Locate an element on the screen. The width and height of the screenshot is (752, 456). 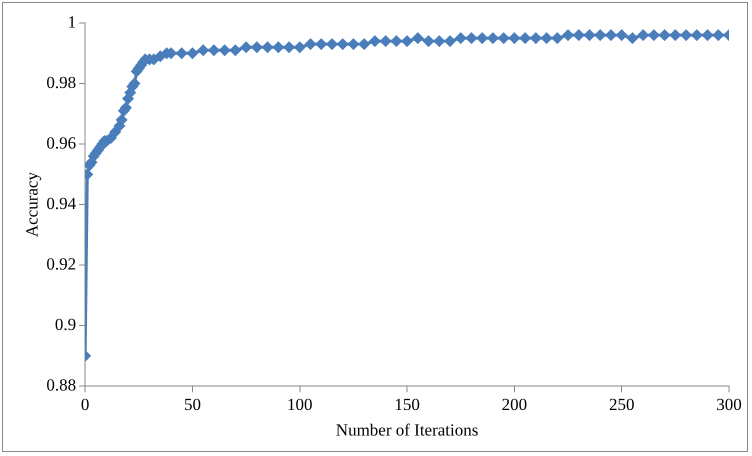
y-tick-label: 0.96 is located at coordinates (61, 143).